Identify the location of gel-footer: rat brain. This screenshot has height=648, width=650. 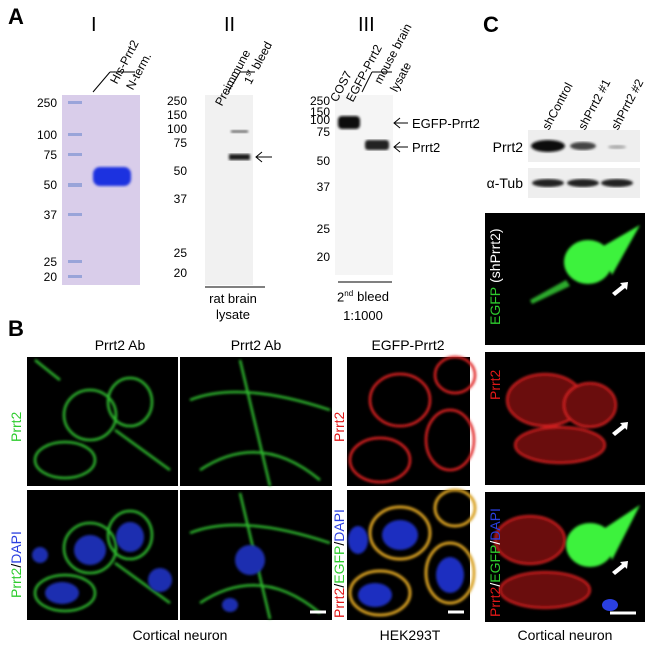
(233, 298).